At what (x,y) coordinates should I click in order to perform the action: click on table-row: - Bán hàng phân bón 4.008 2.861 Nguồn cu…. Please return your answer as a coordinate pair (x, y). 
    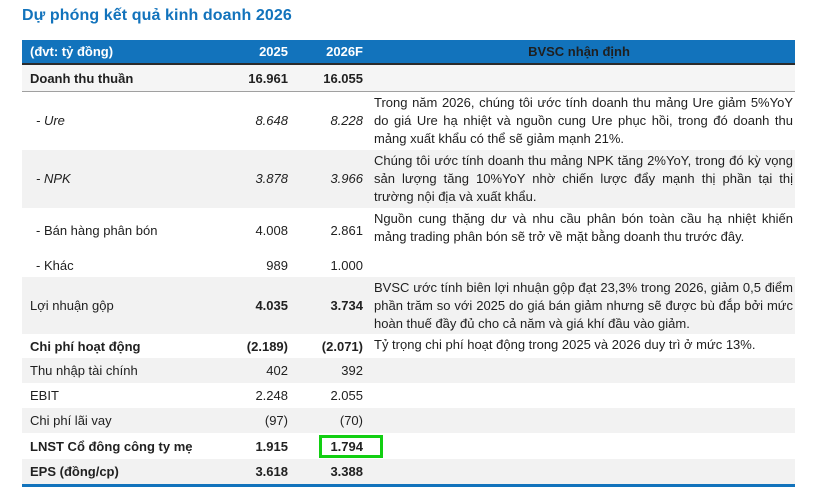
    Looking at the image, I should click on (408, 230).